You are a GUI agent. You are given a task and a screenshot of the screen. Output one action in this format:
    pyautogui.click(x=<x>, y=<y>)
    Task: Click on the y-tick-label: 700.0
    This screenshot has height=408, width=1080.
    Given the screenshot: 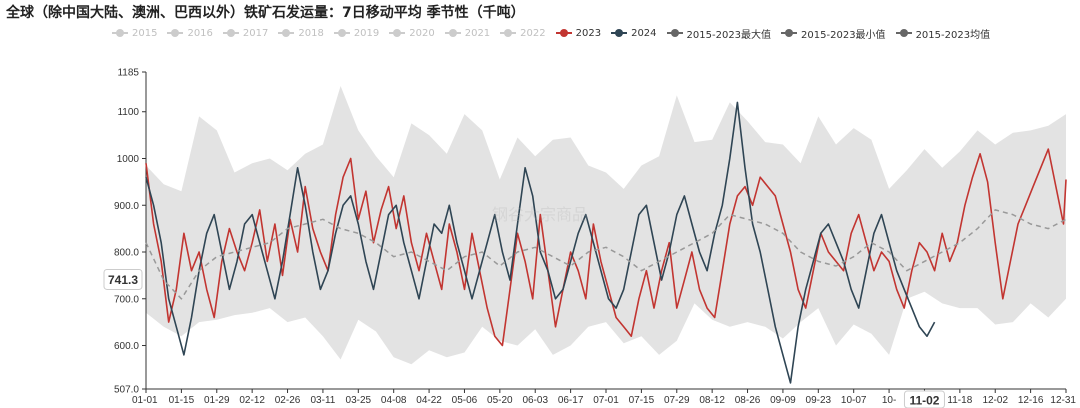 What is the action you would take?
    pyautogui.click(x=126, y=299)
    